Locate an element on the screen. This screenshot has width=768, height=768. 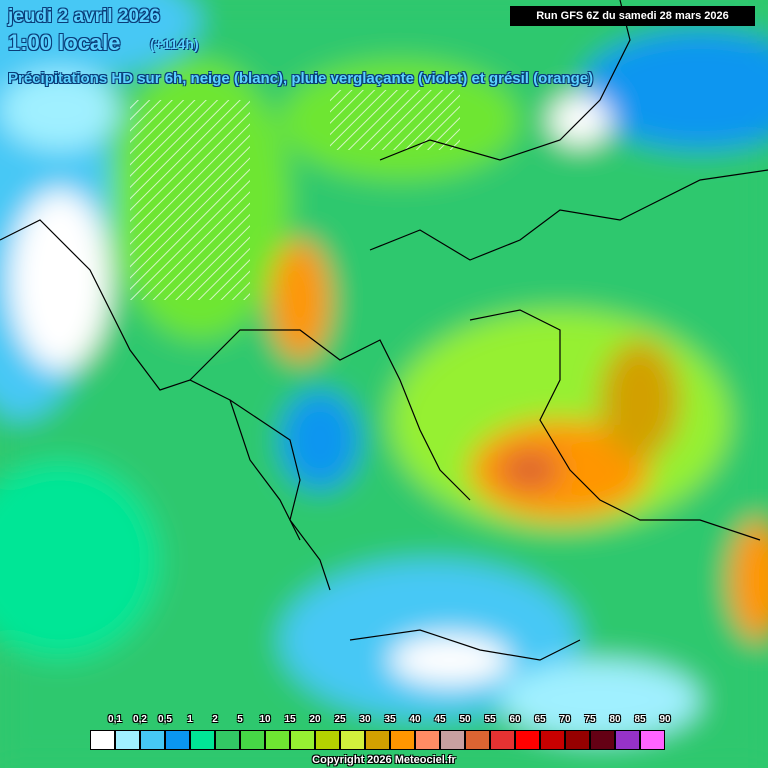
date: jeudi 2 avril 2026 is located at coordinates (84, 16).